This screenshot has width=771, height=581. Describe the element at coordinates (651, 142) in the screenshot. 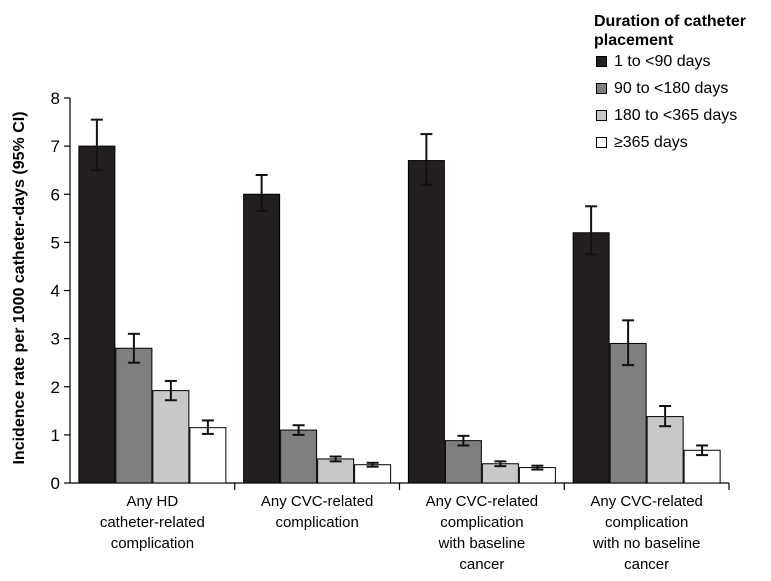

I see `legend-label: ≥365 days` at that location.